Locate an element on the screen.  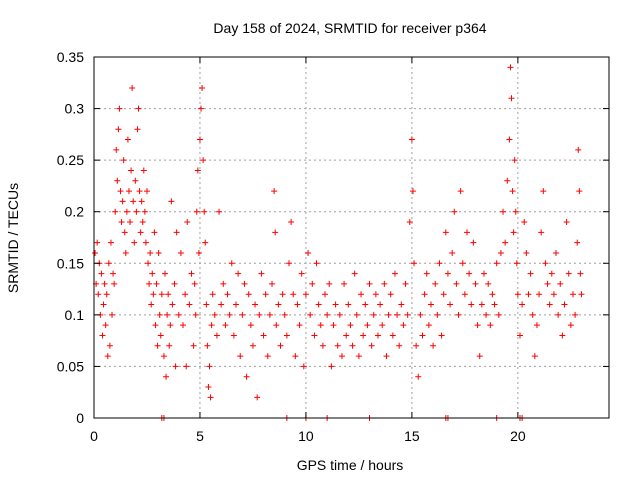
x-tick-labels: 0 5 10 15 20 is located at coordinates (308, 436).